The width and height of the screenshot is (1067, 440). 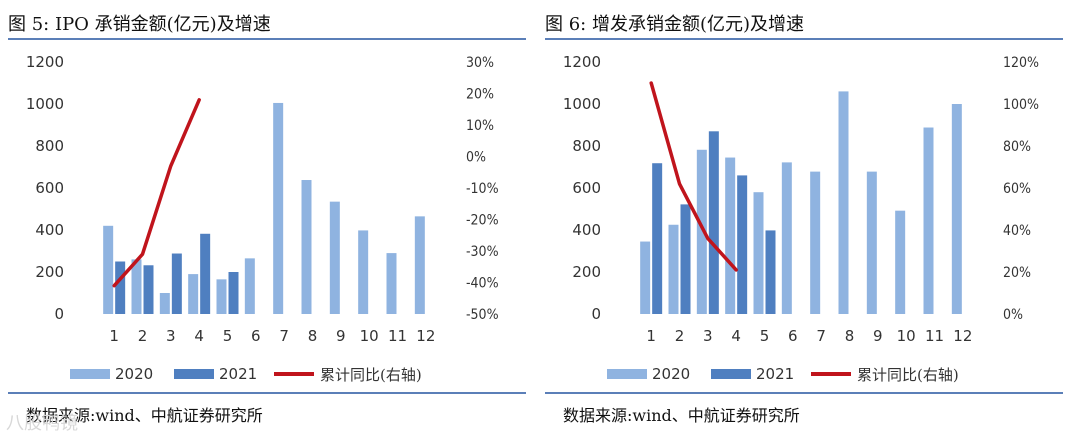 I want to click on y-right-tick-label: -40%, so click(x=482, y=284).